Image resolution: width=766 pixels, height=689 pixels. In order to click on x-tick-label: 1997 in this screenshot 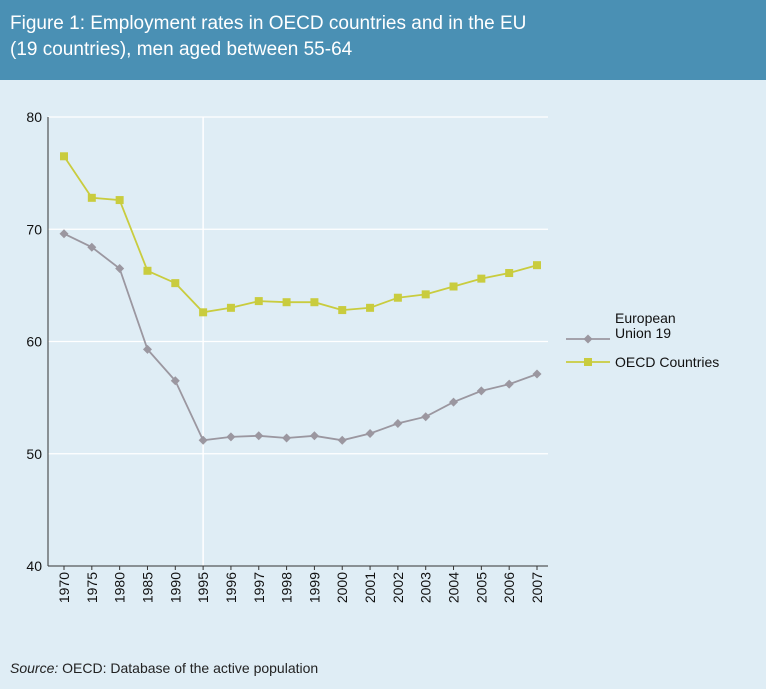, I will do `click(259, 587)`.